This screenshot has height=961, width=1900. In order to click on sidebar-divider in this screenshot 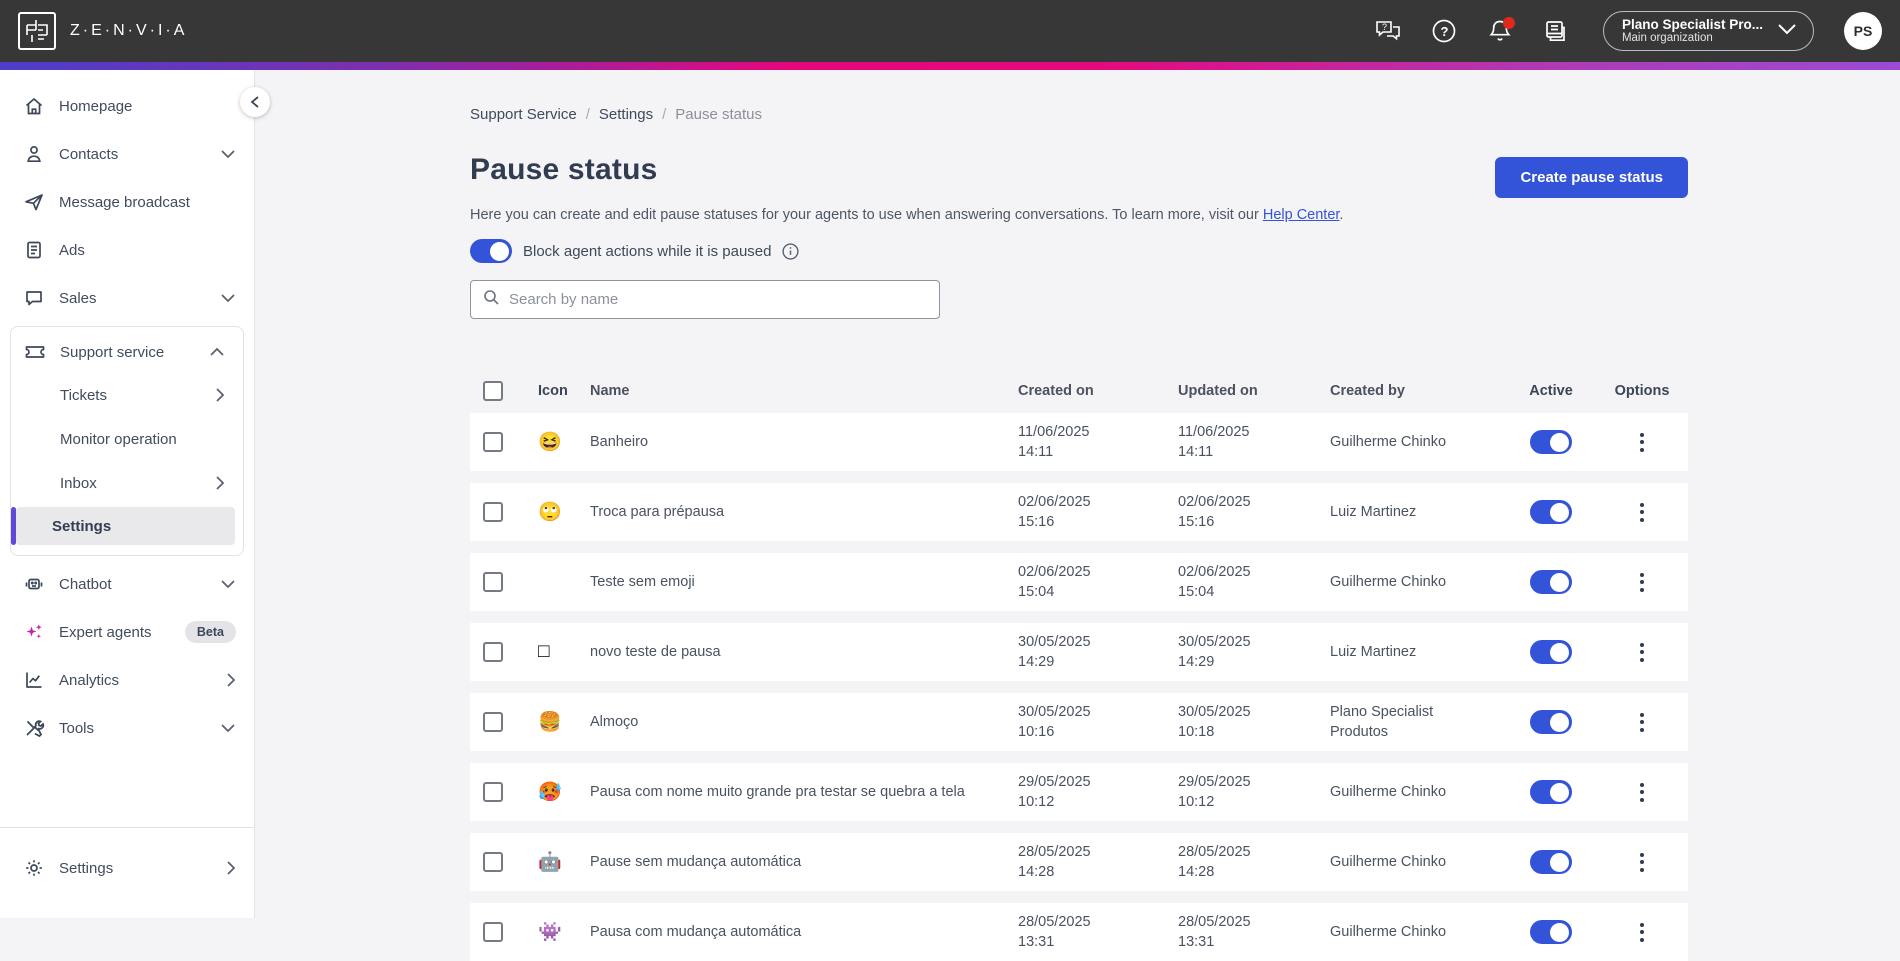, I will do `click(127, 827)`.